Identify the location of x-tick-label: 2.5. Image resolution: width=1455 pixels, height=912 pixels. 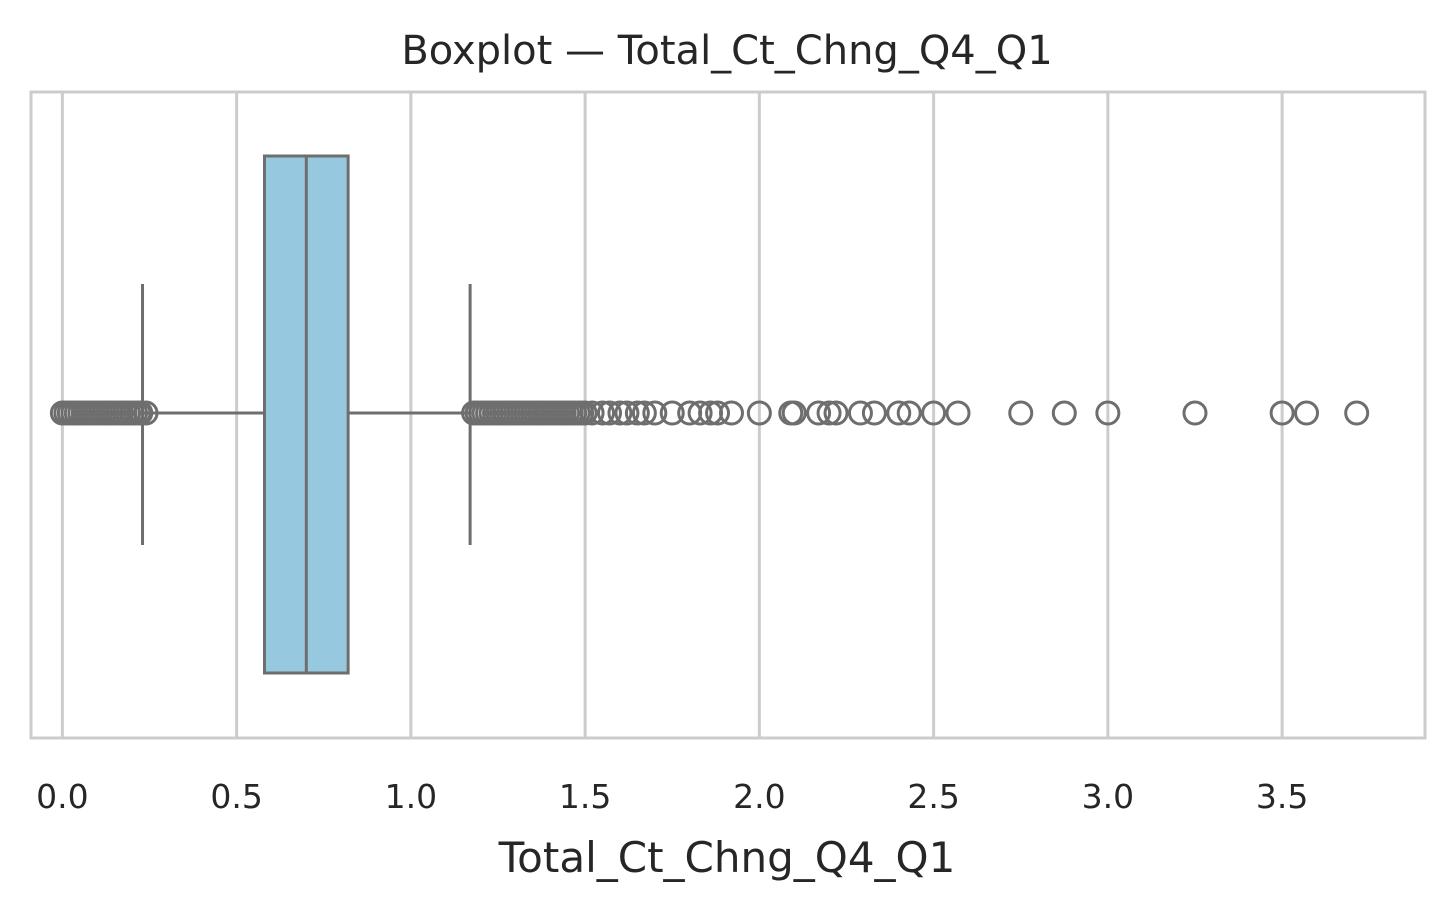
(933, 796).